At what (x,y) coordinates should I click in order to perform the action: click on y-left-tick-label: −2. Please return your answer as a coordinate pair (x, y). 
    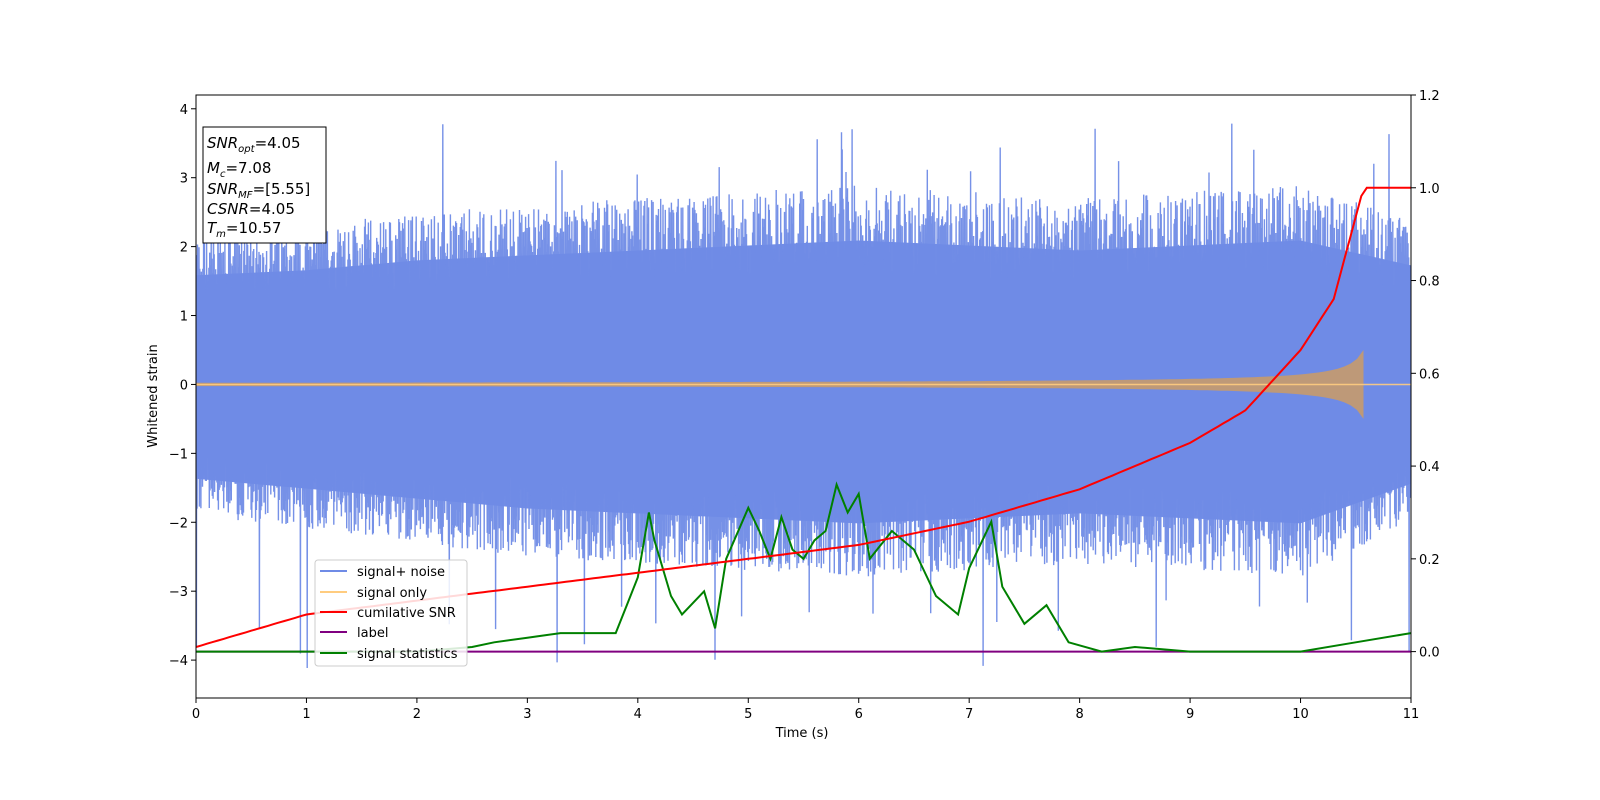
    Looking at the image, I should click on (178, 523).